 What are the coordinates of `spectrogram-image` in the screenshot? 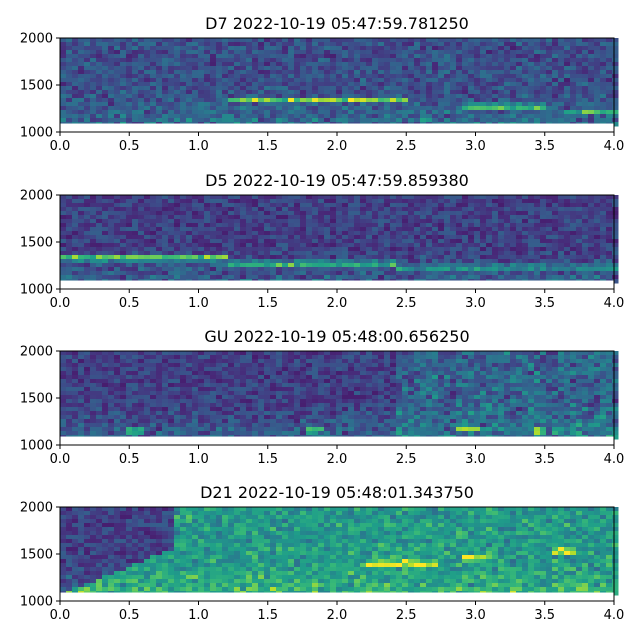 It's located at (339, 395).